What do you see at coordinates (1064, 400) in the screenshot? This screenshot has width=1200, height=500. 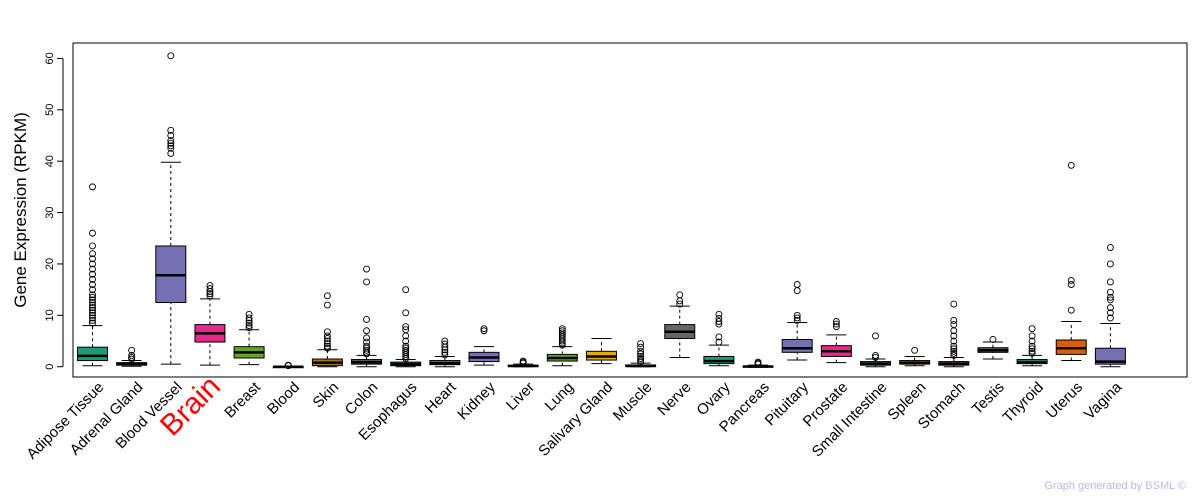 I see `x-tick-label: Uterus` at bounding box center [1064, 400].